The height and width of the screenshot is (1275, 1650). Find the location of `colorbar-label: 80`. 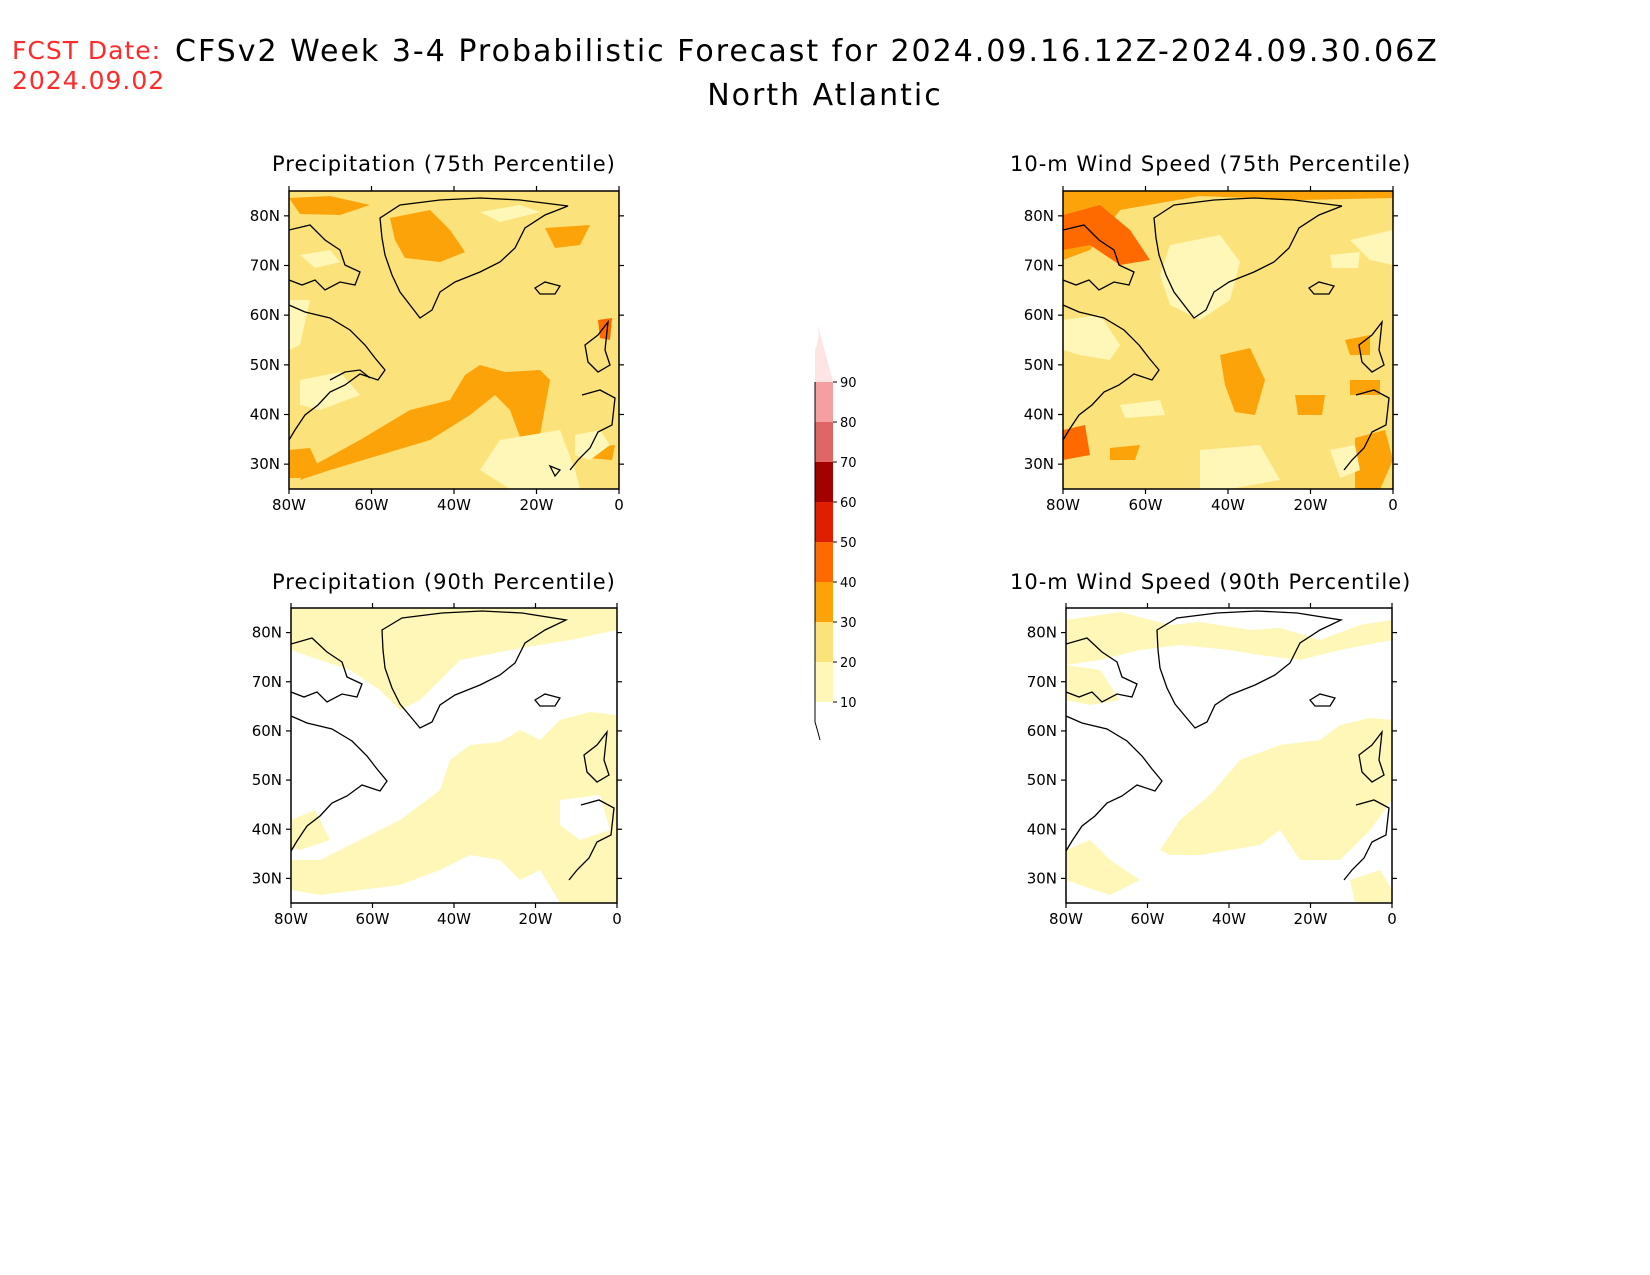

colorbar-label: 80 is located at coordinates (848, 423).